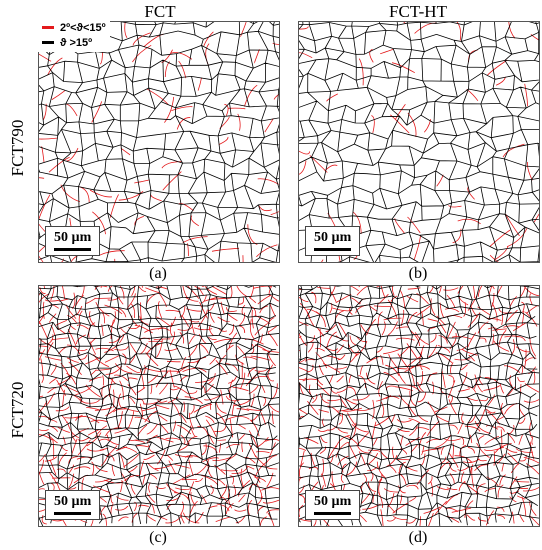 Image resolution: width=542 pixels, height=550 pixels. I want to click on boundary-legend: 2º<ϑ<15º ϑ >15º, so click(74, 35).